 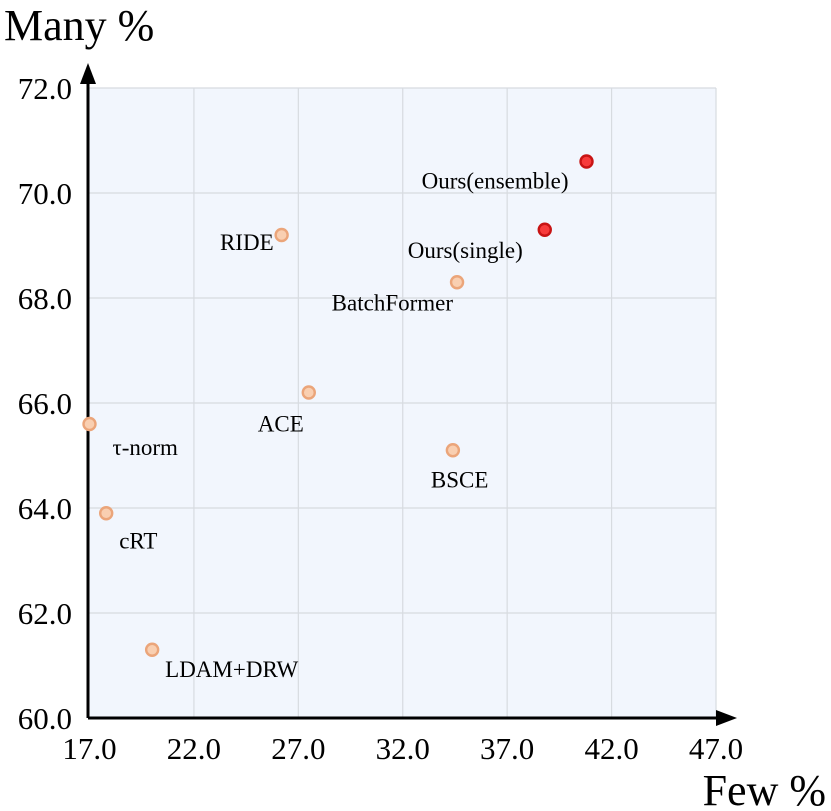 I want to click on x-axis-arrow, so click(x=726, y=718).